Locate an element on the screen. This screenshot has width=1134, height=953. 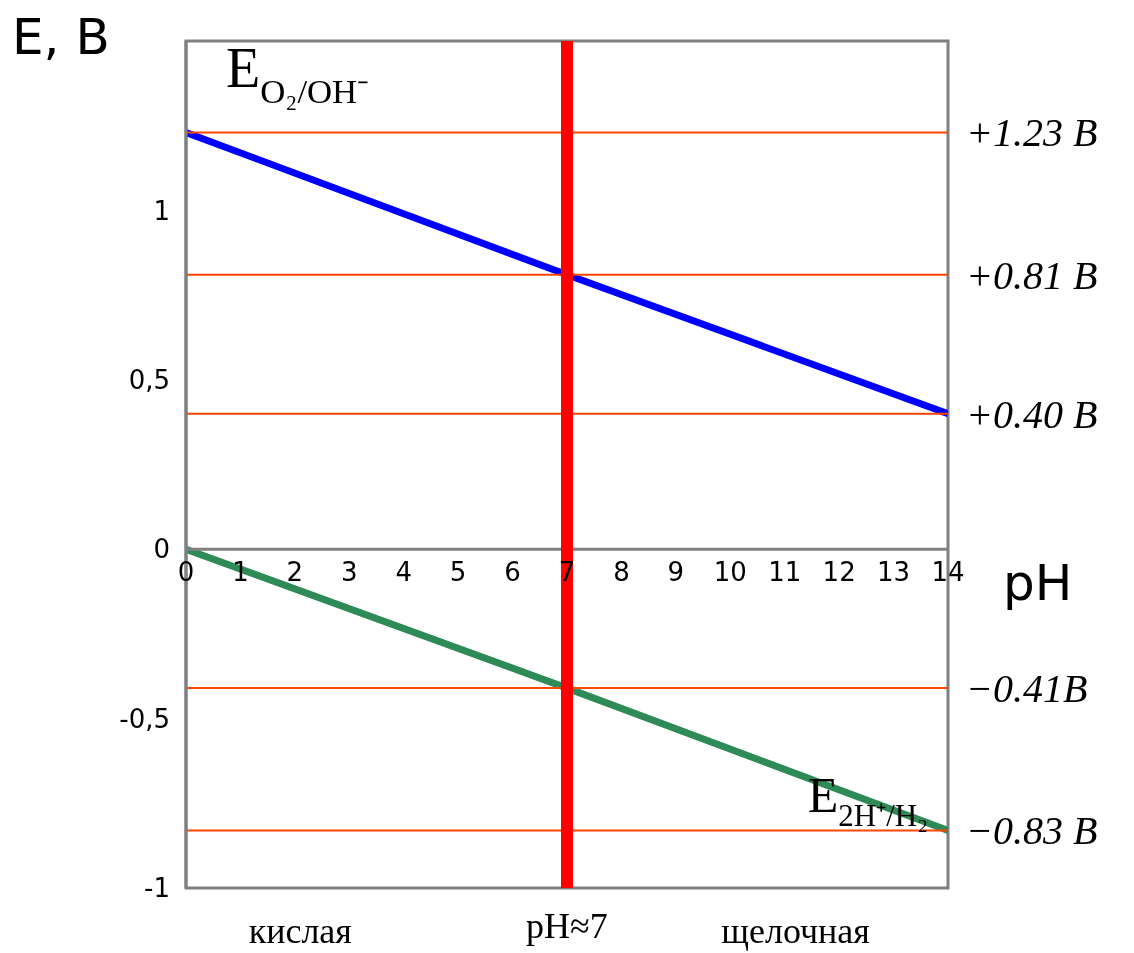
y-axis-title: E, B is located at coordinates (61, 37).